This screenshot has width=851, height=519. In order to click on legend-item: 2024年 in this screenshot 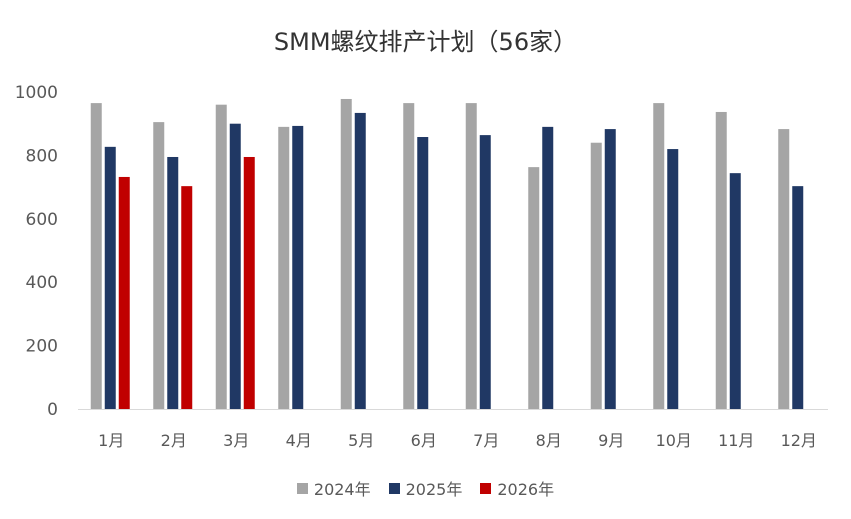, I will do `click(333, 488)`.